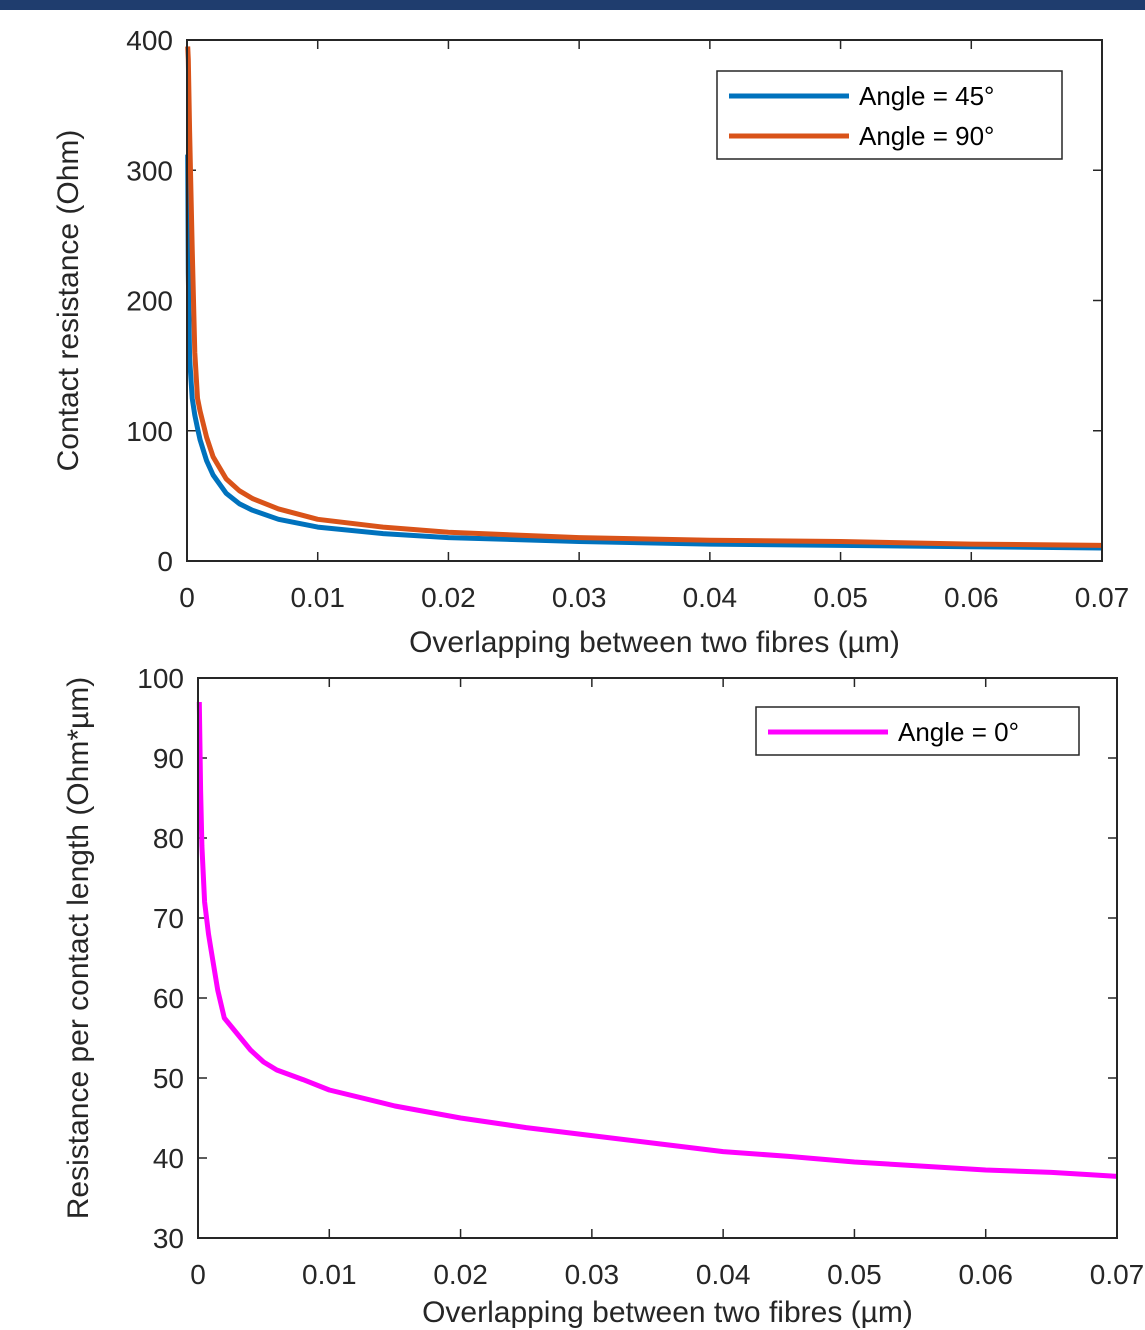 This screenshot has width=1145, height=1330. I want to click on y-tick-label: 60, so click(168, 998).